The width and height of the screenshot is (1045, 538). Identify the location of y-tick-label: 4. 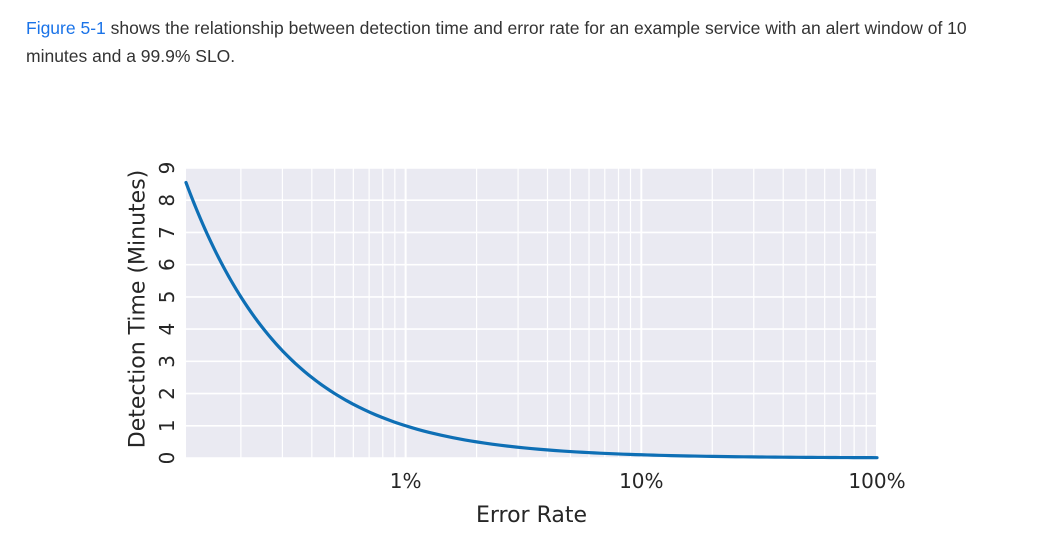
(167, 329).